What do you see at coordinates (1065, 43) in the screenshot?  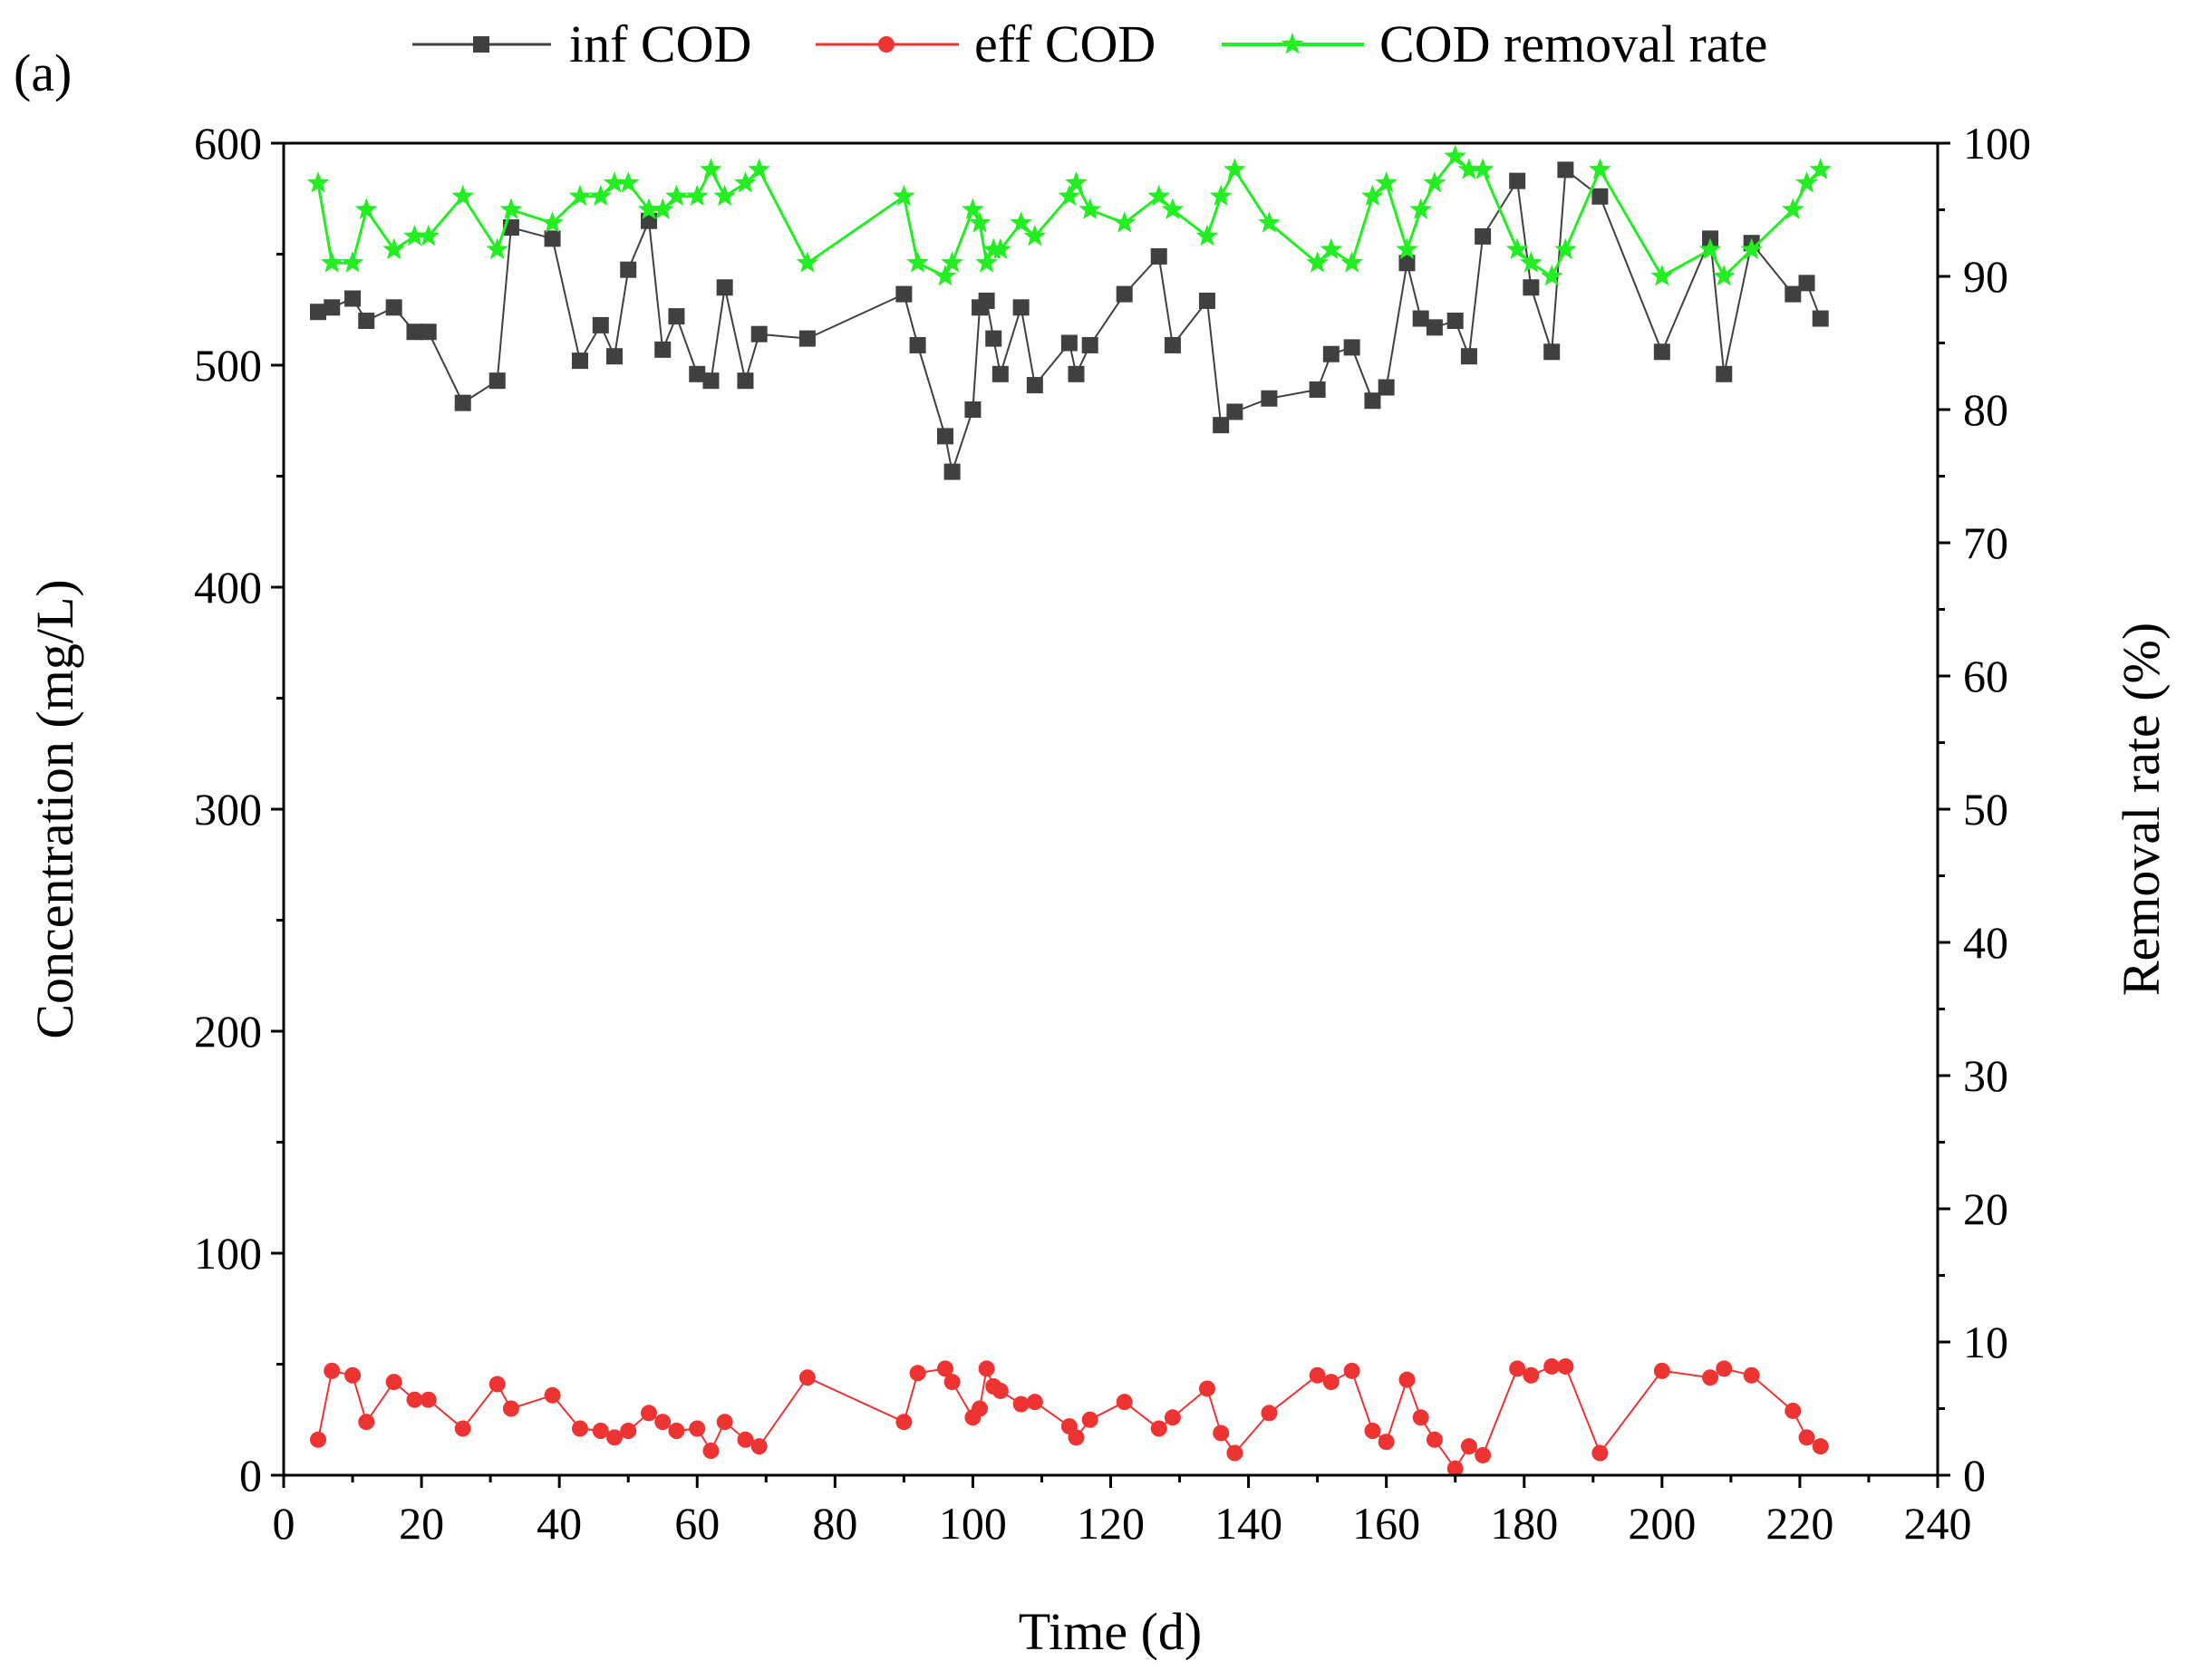 I see `legend-label-eff-cod: eff COD` at bounding box center [1065, 43].